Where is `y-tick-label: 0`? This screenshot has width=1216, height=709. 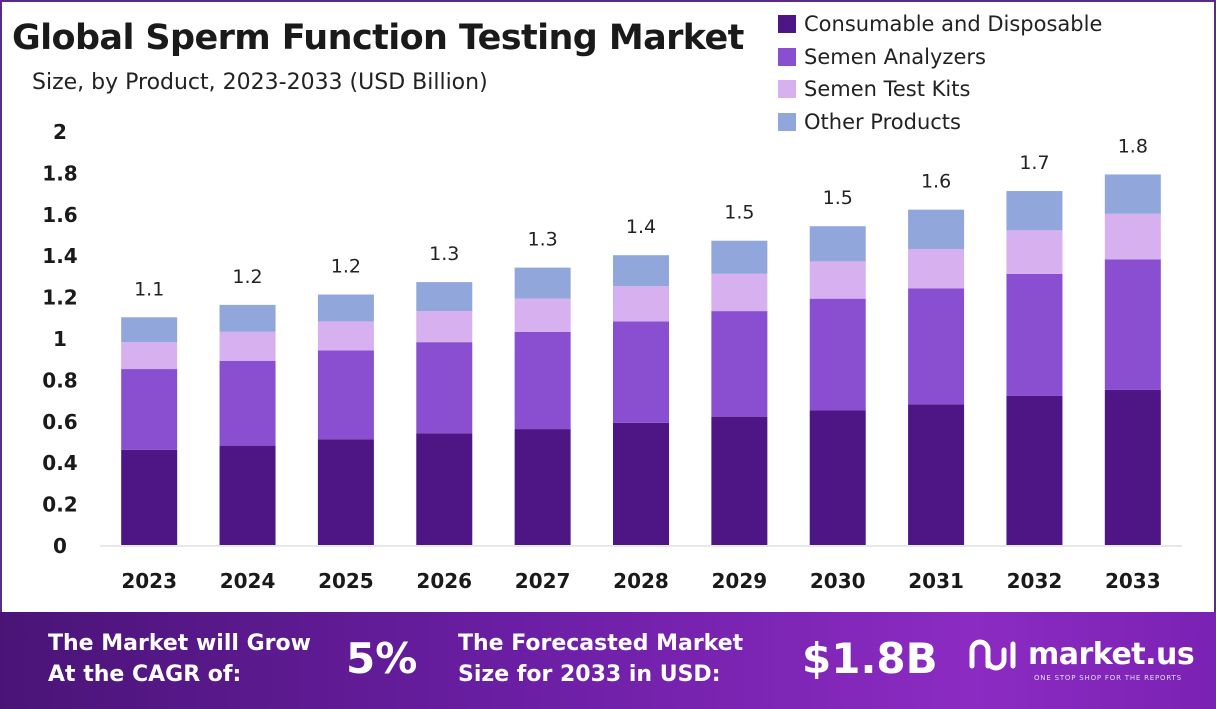 y-tick-label: 0 is located at coordinates (60, 546).